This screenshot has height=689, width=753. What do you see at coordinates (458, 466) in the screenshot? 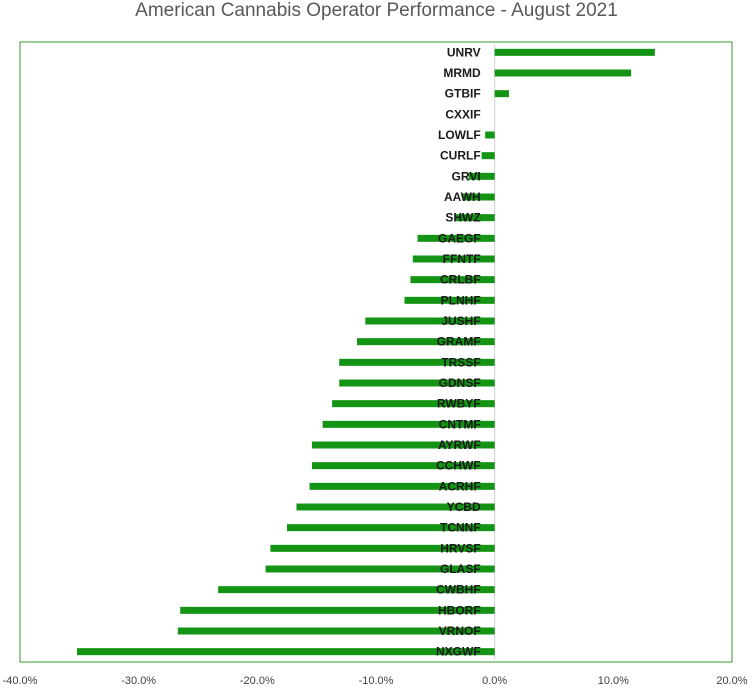
I see `category-label-cchwf: CCHWF` at bounding box center [458, 466].